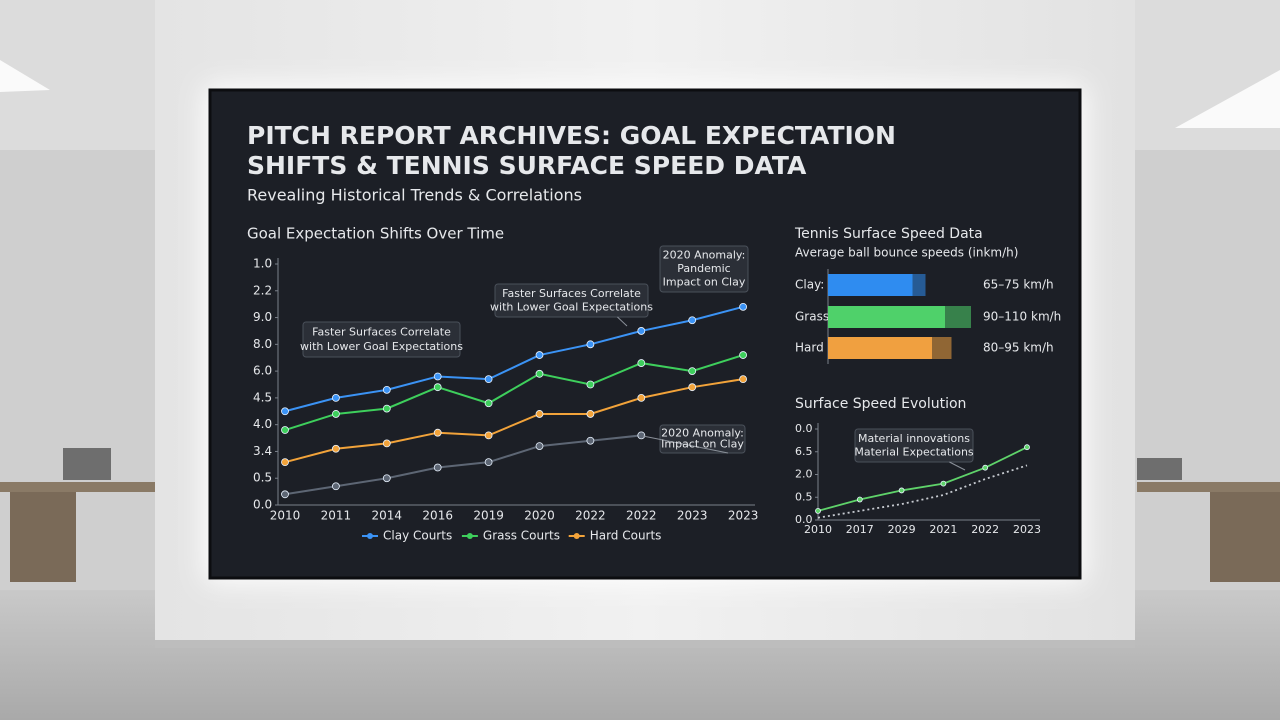 Image resolution: width=1280 pixels, height=720 pixels. What do you see at coordinates (521, 536) in the screenshot?
I see `legend-label: Grass Courts` at bounding box center [521, 536].